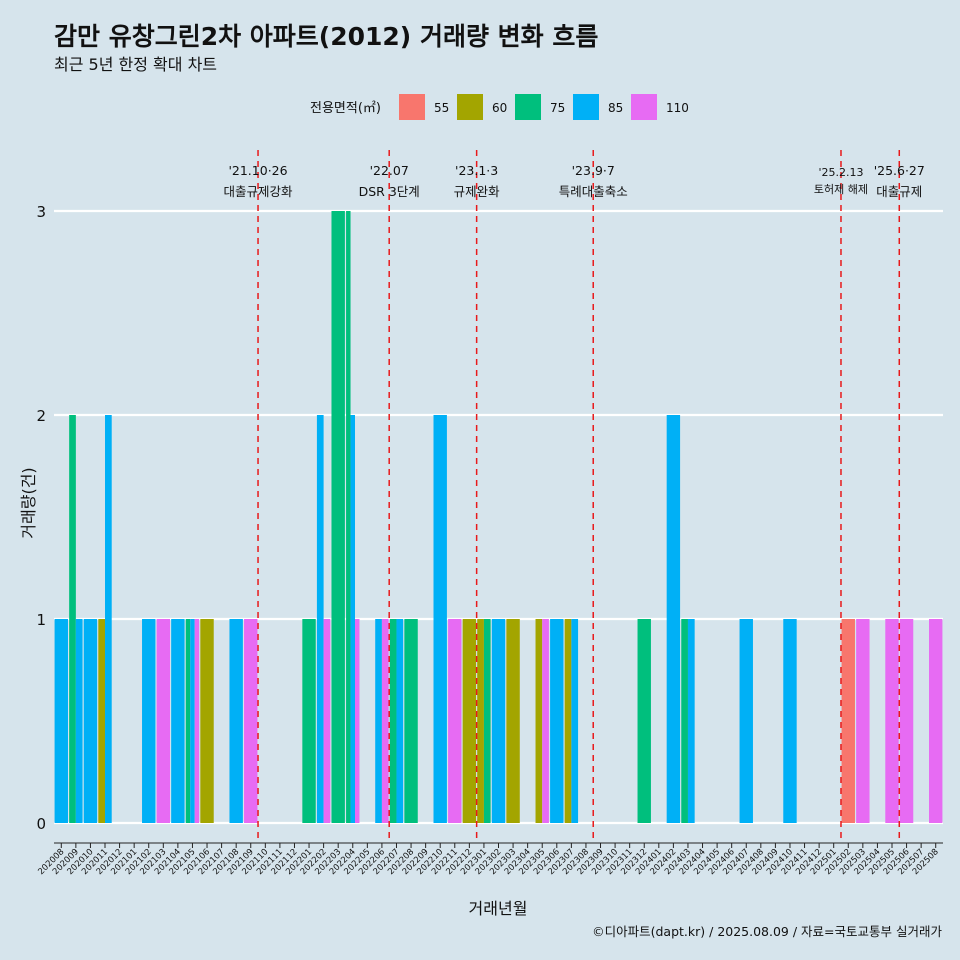  Describe the element at coordinates (257, 170) in the screenshot. I see `event-date: '21.10·26` at that location.